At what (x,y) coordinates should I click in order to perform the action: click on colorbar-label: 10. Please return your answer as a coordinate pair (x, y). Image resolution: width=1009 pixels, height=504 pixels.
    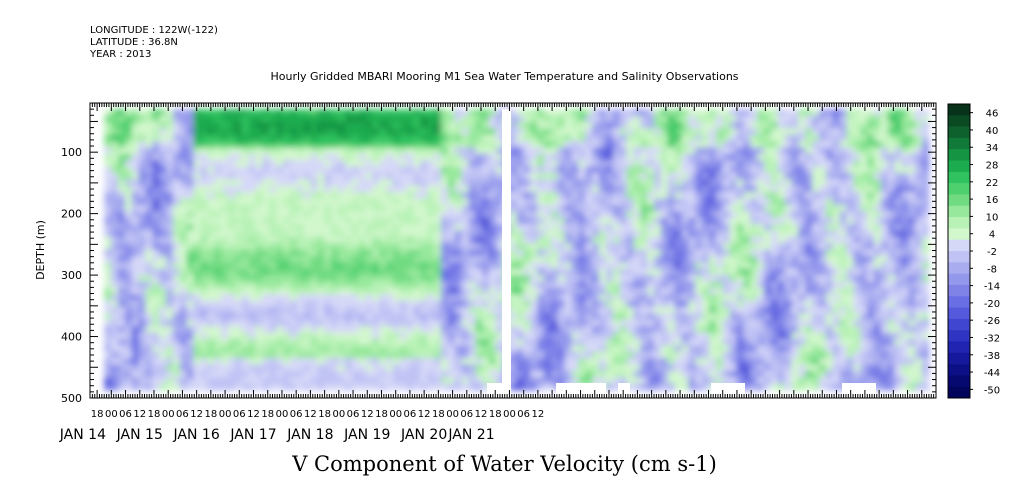
    Looking at the image, I should click on (992, 217).